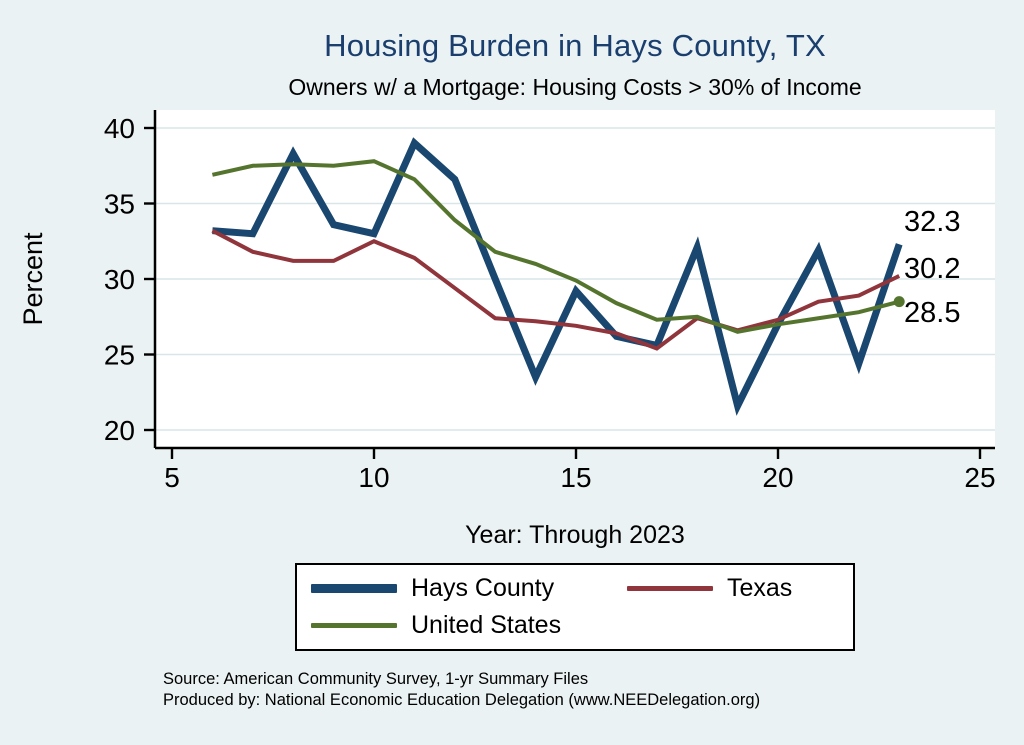  I want to click on x-axis-caption: Year: Through 2023, so click(575, 535).